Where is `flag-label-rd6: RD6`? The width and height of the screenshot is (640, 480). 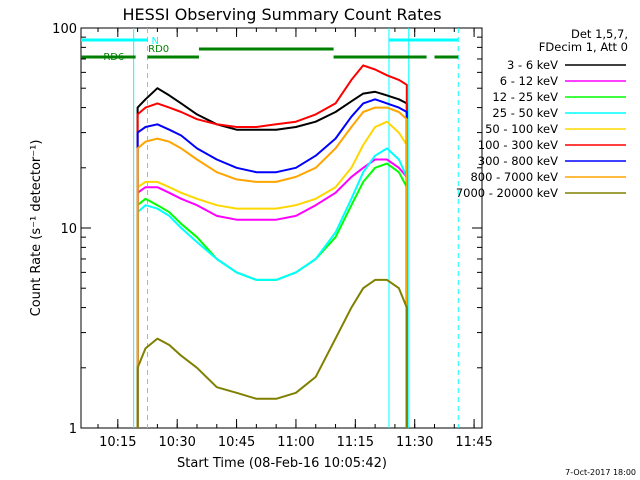 flag-label-rd6: RD6 is located at coordinates (113, 57).